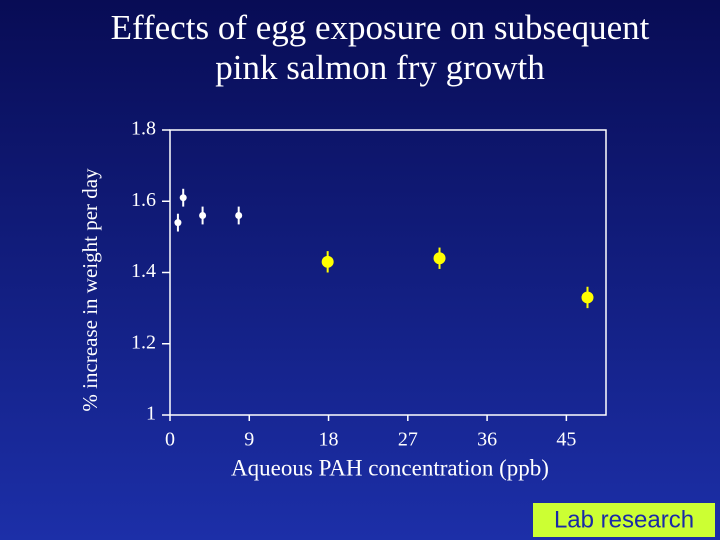  What do you see at coordinates (143, 129) in the screenshot?
I see `y-tick-label: 1.8` at bounding box center [143, 129].